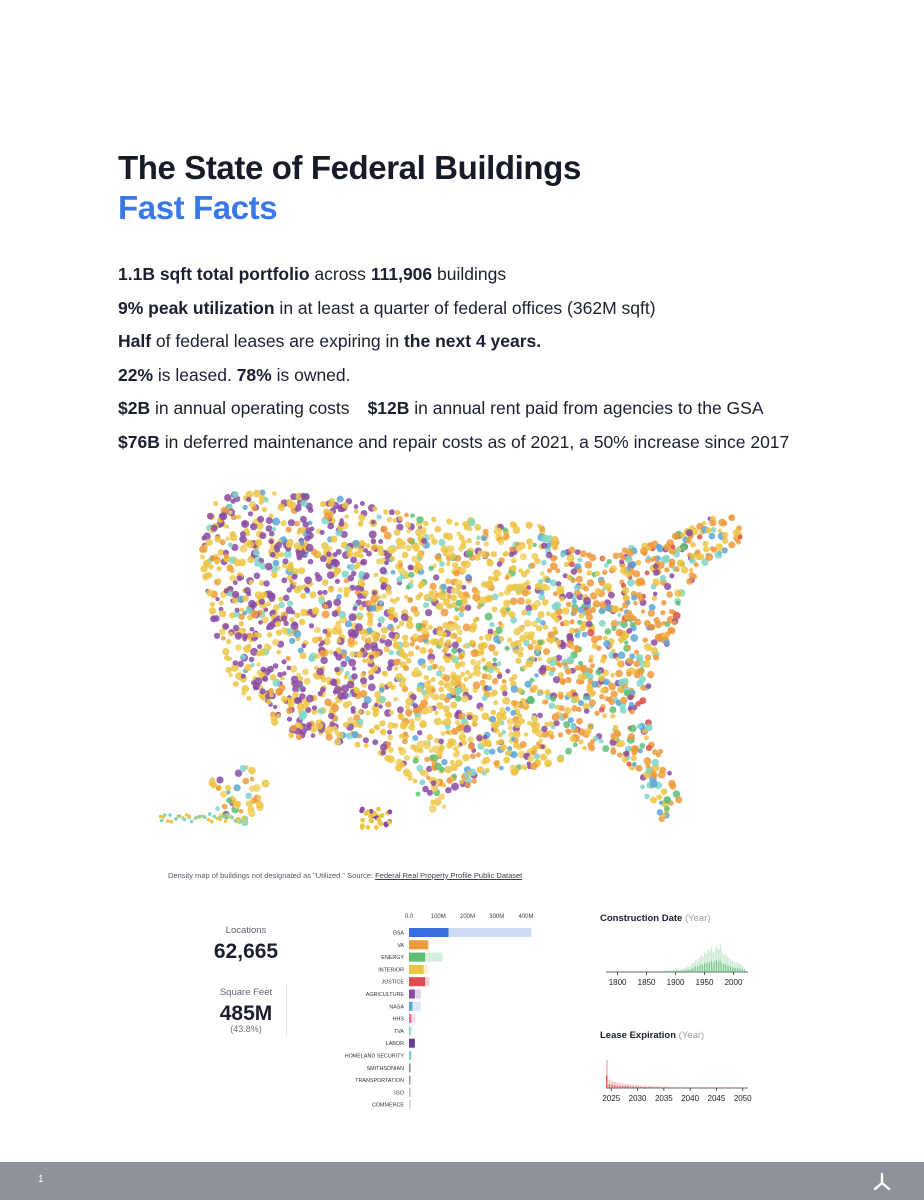 Image resolution: width=924 pixels, height=1200 pixels. What do you see at coordinates (411, 1006) in the screenshot?
I see `agency-bar` at bounding box center [411, 1006].